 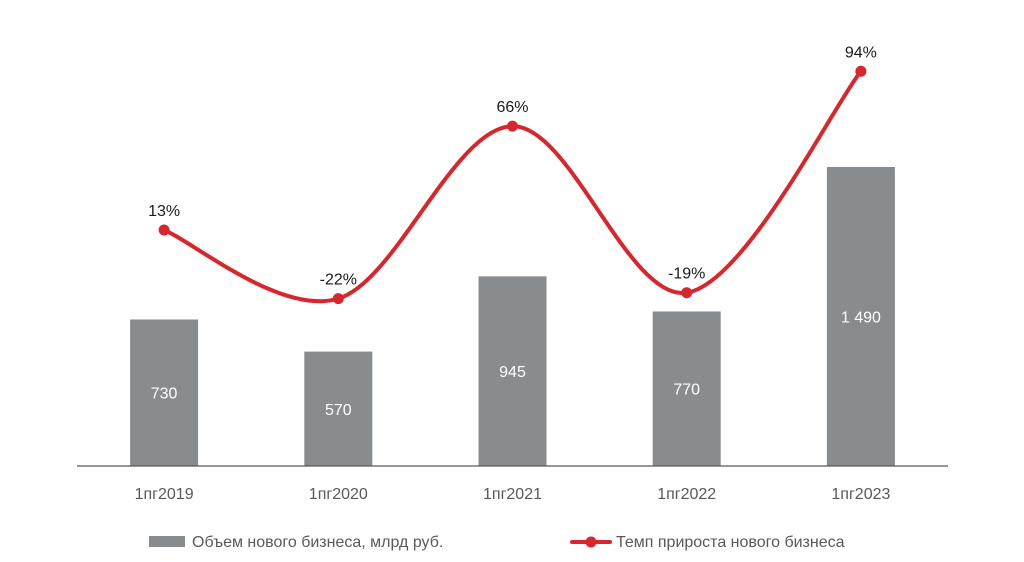 I want to click on line-value-label: 66%, so click(x=512, y=107).